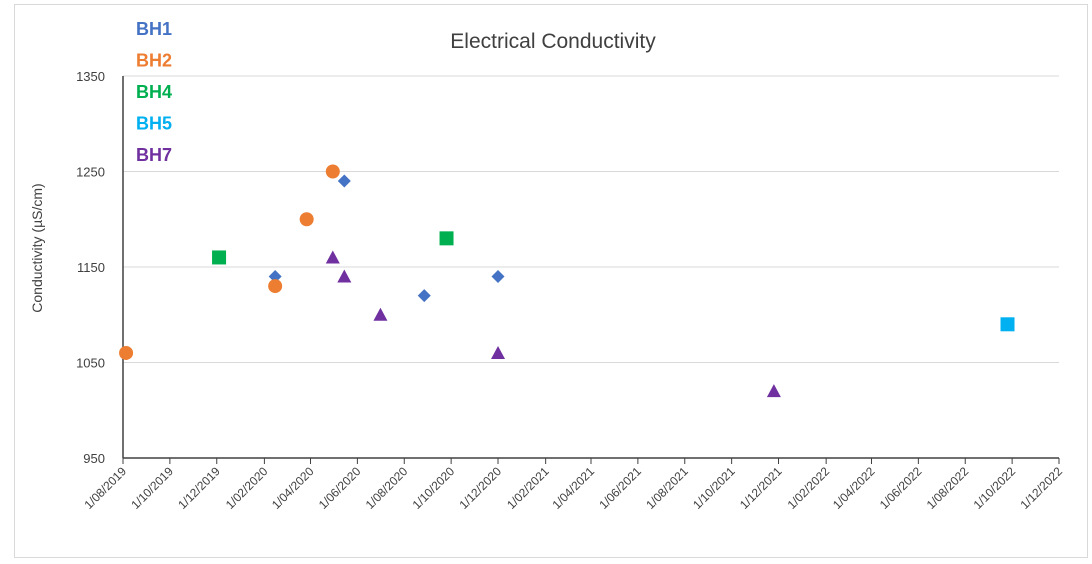 Image resolution: width=1092 pixels, height=564 pixels. What do you see at coordinates (90, 363) in the screenshot?
I see `y-tick-label: 1050` at bounding box center [90, 363].